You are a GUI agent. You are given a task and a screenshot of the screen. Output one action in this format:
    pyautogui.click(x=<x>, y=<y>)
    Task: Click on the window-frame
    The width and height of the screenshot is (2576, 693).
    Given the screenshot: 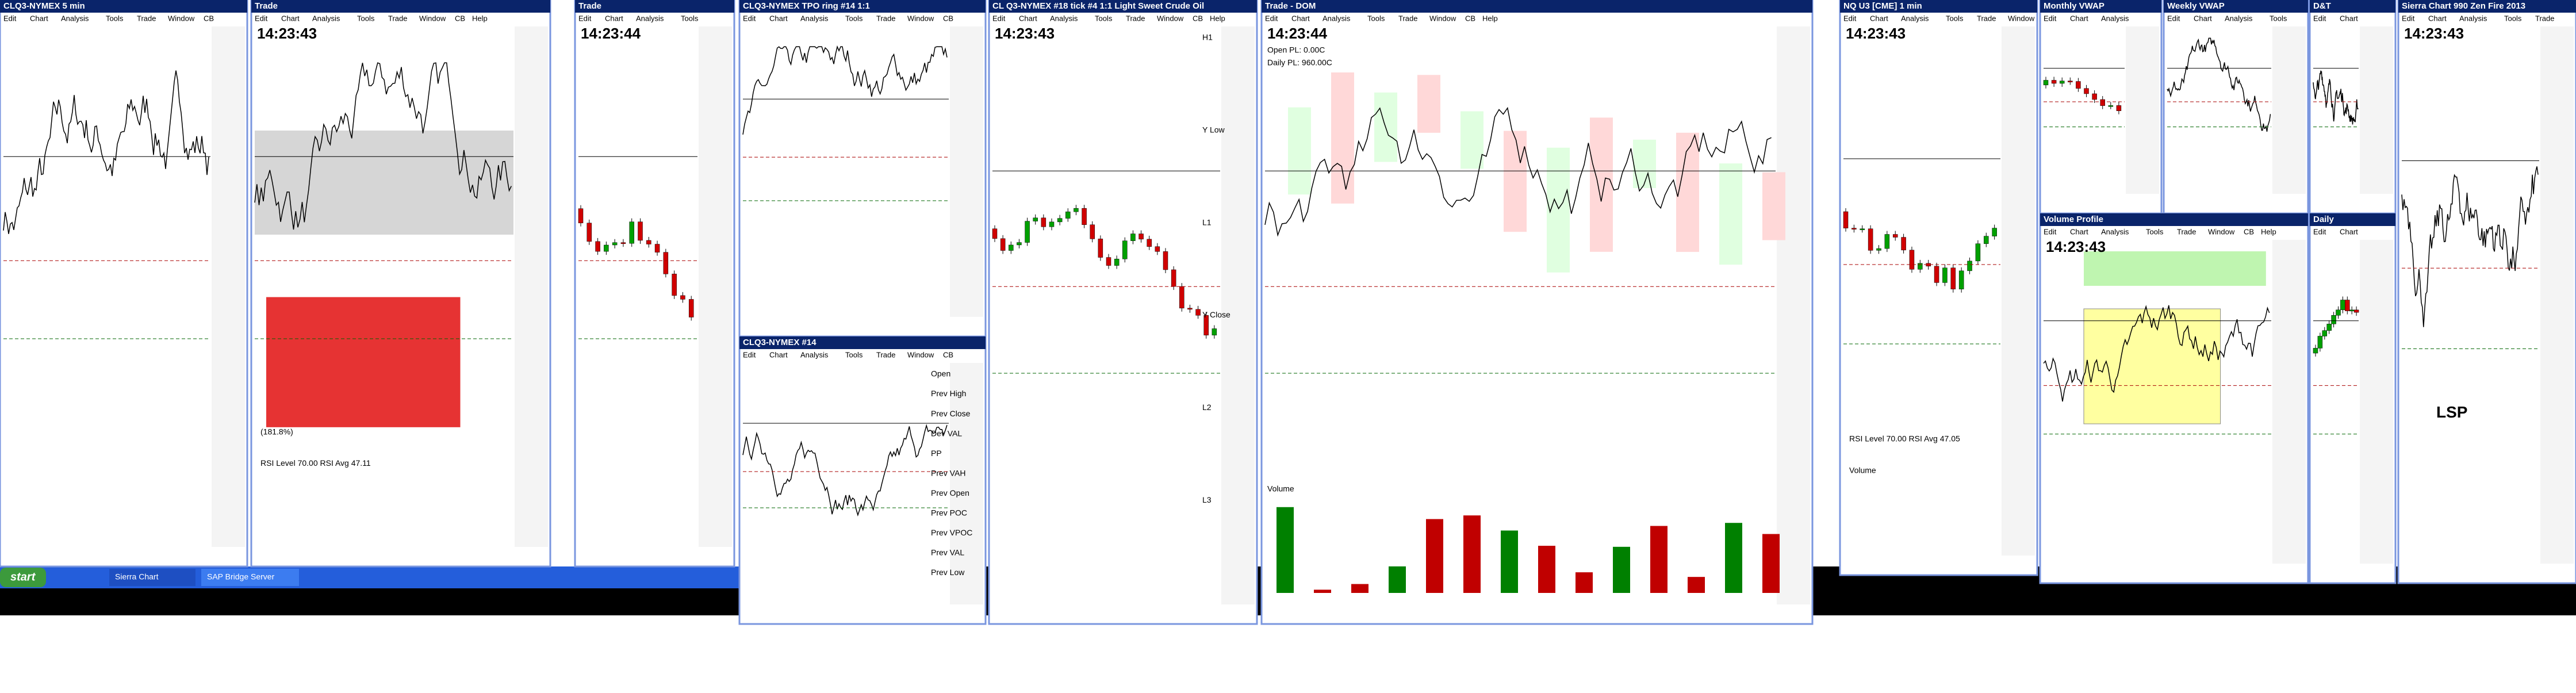 What is the action you would take?
    pyautogui.click(x=862, y=480)
    